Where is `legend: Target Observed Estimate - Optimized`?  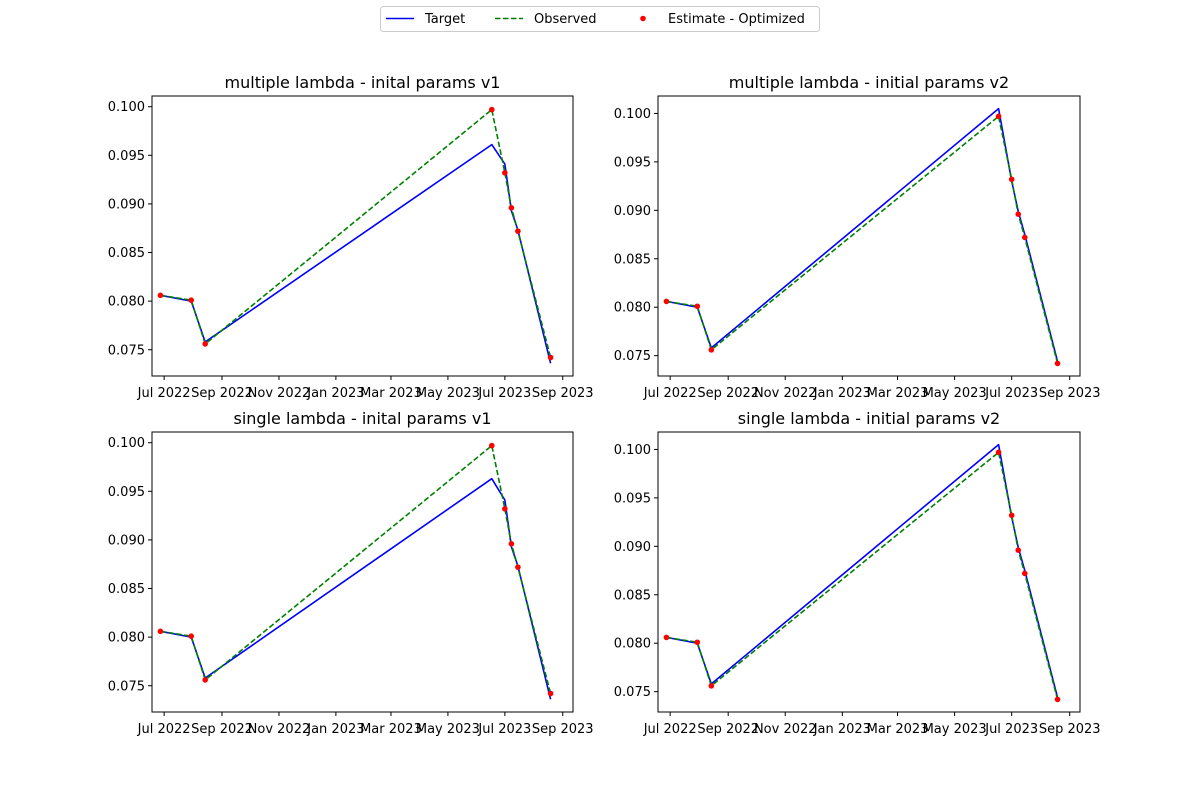 legend: Target Observed Estimate - Optimized is located at coordinates (600, 19).